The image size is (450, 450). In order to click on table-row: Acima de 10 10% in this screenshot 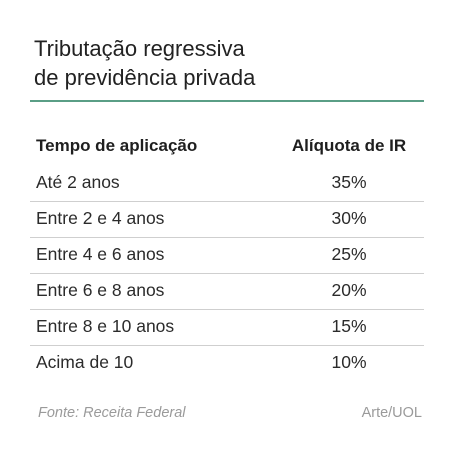, I will do `click(227, 363)`.